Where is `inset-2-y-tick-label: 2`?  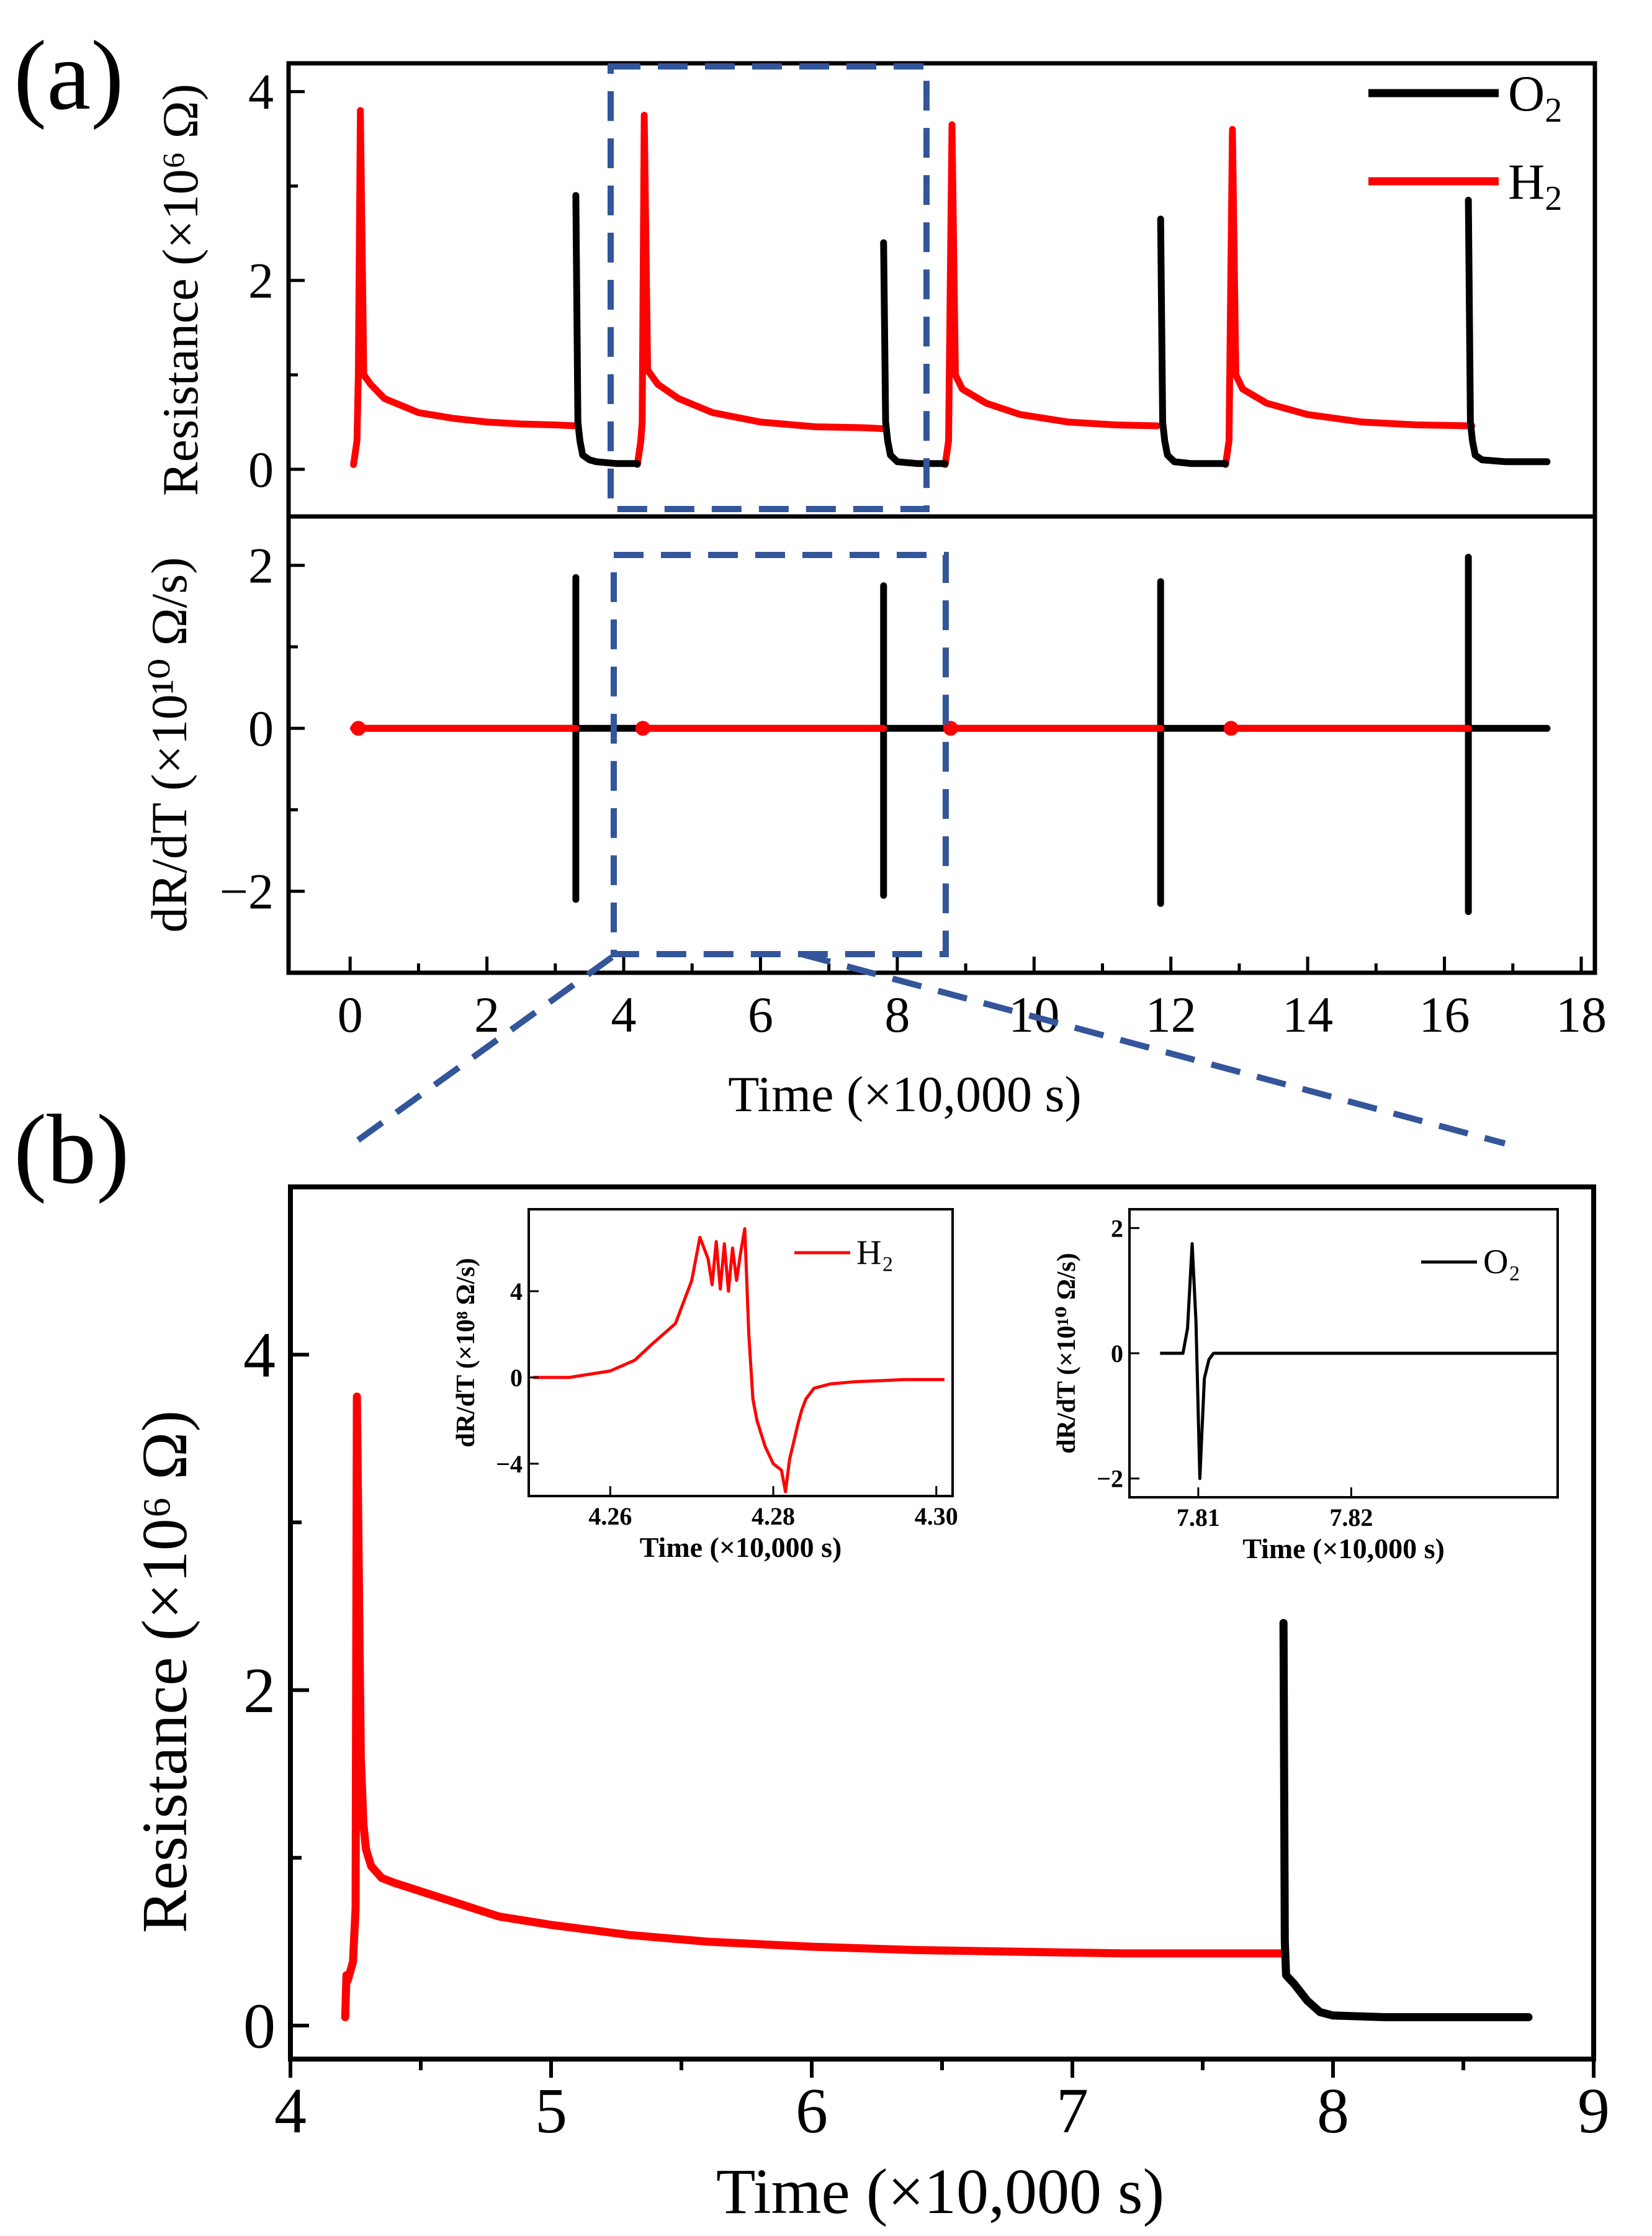 inset-2-y-tick-label: 2 is located at coordinates (1117, 1228).